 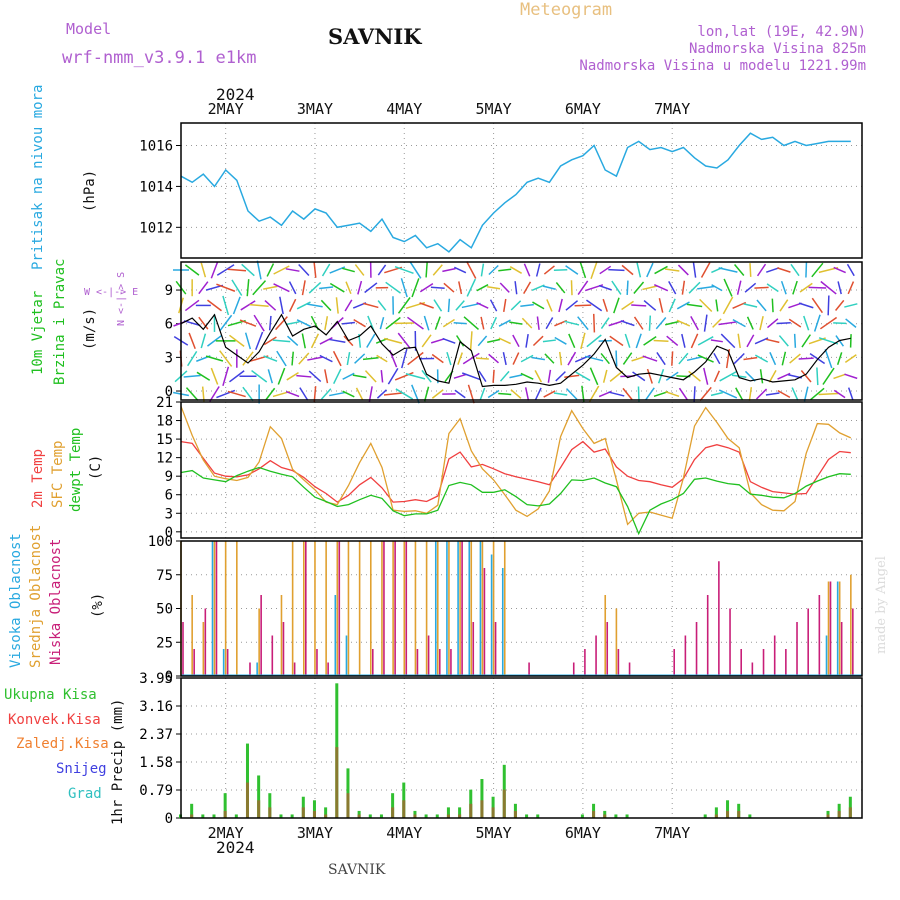 What do you see at coordinates (672, 833) in the screenshot?
I see `day-label-bottom: 7MAY` at bounding box center [672, 833].